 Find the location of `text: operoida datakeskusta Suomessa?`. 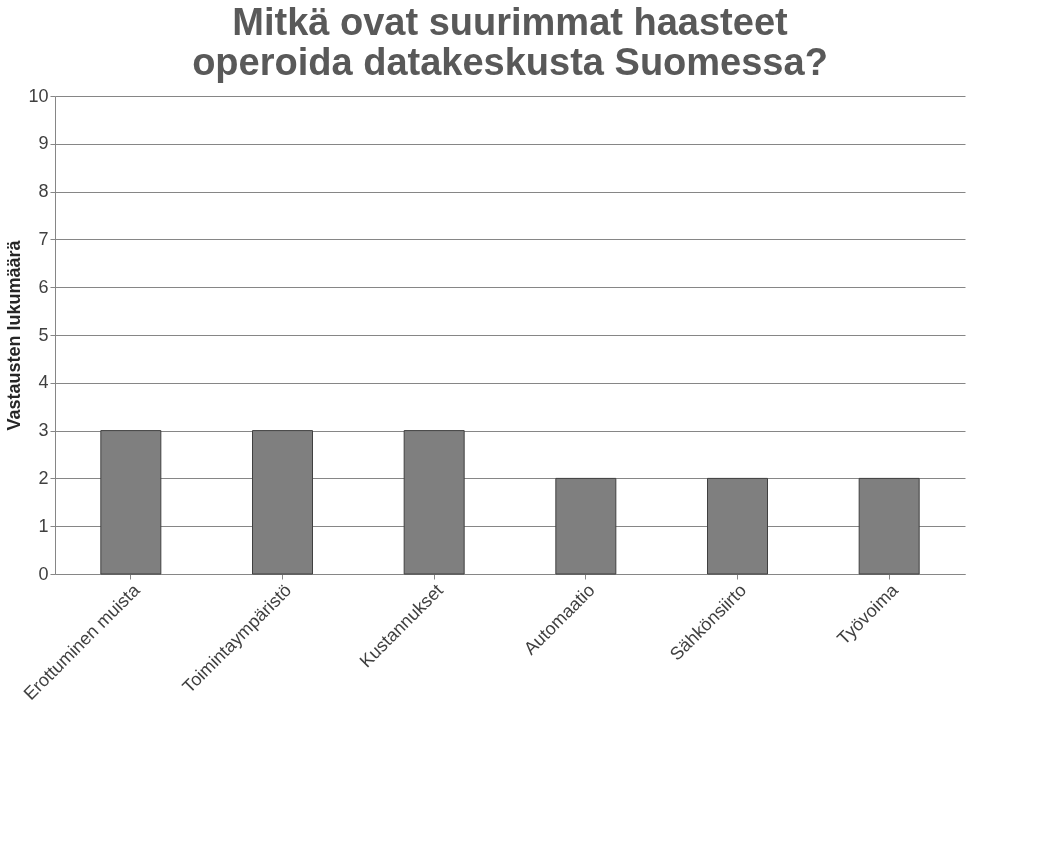

text: operoida datakeskusta Suomessa? is located at coordinates (510, 62).